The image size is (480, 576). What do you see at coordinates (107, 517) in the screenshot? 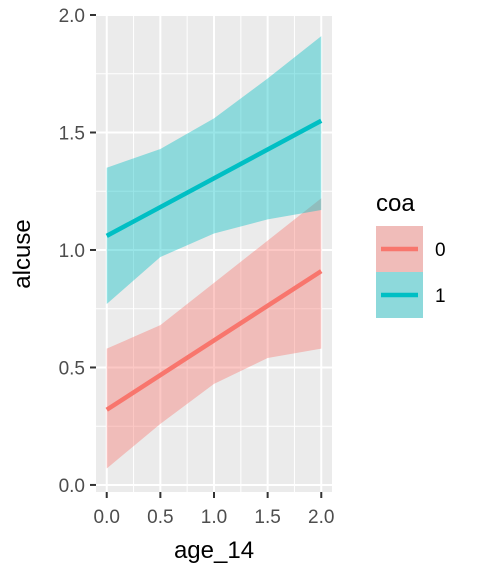
I see `x-tick-label: 0.0` at bounding box center [107, 517].